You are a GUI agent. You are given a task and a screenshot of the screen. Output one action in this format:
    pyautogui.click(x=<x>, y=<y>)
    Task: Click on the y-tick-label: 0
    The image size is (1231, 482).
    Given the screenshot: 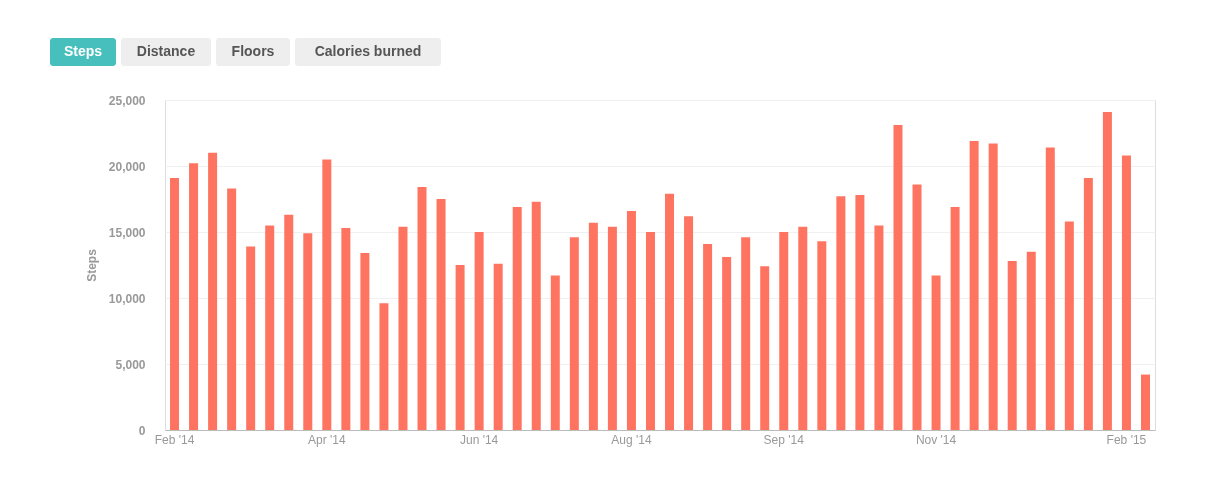 What is the action you would take?
    pyautogui.click(x=142, y=430)
    